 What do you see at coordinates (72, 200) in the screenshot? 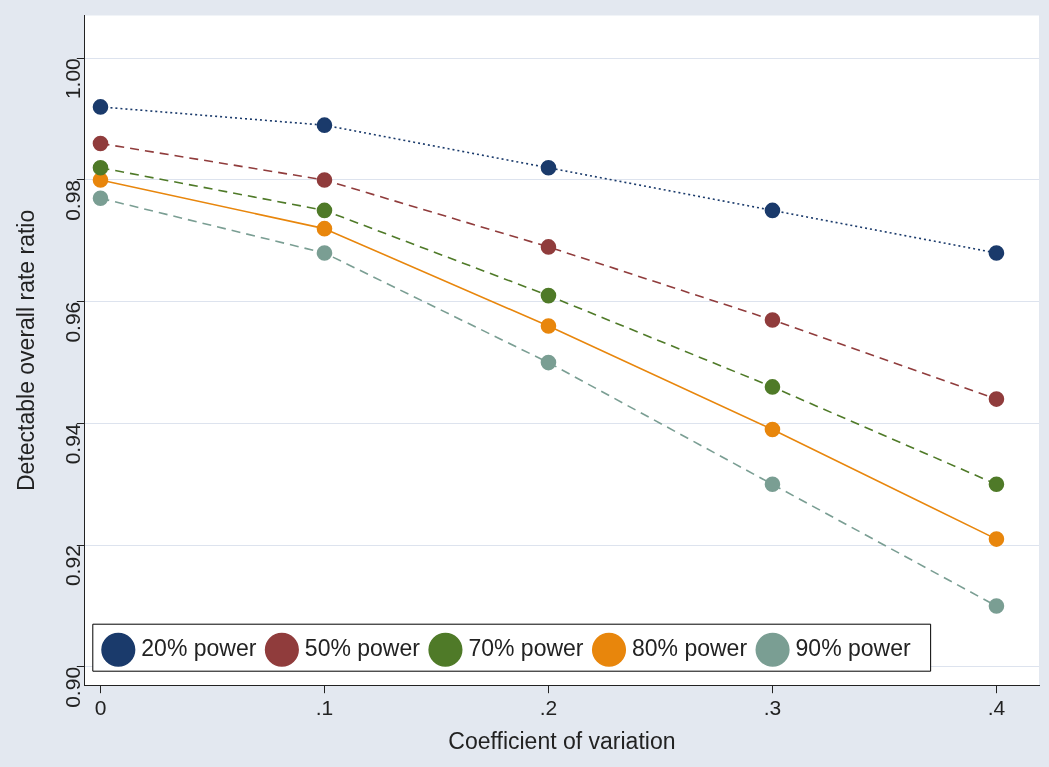
I see `y-tick-label: 0.98` at bounding box center [72, 200].